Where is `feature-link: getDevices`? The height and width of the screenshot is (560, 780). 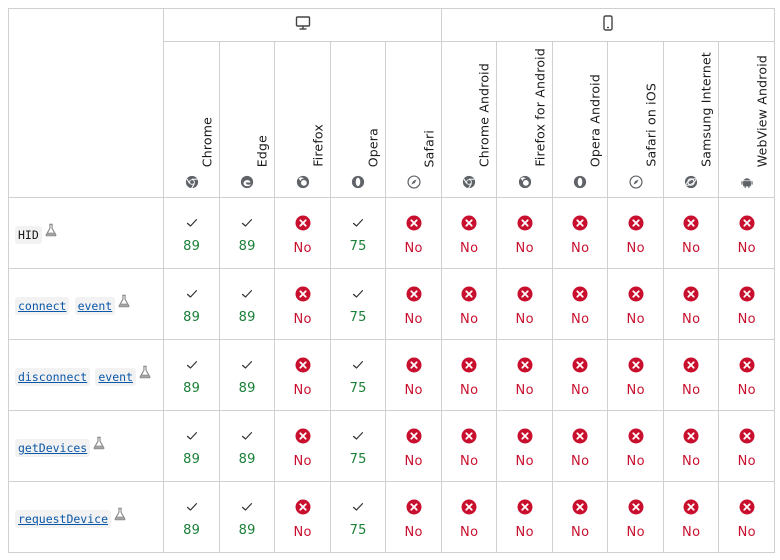 feature-link: getDevices is located at coordinates (53, 448).